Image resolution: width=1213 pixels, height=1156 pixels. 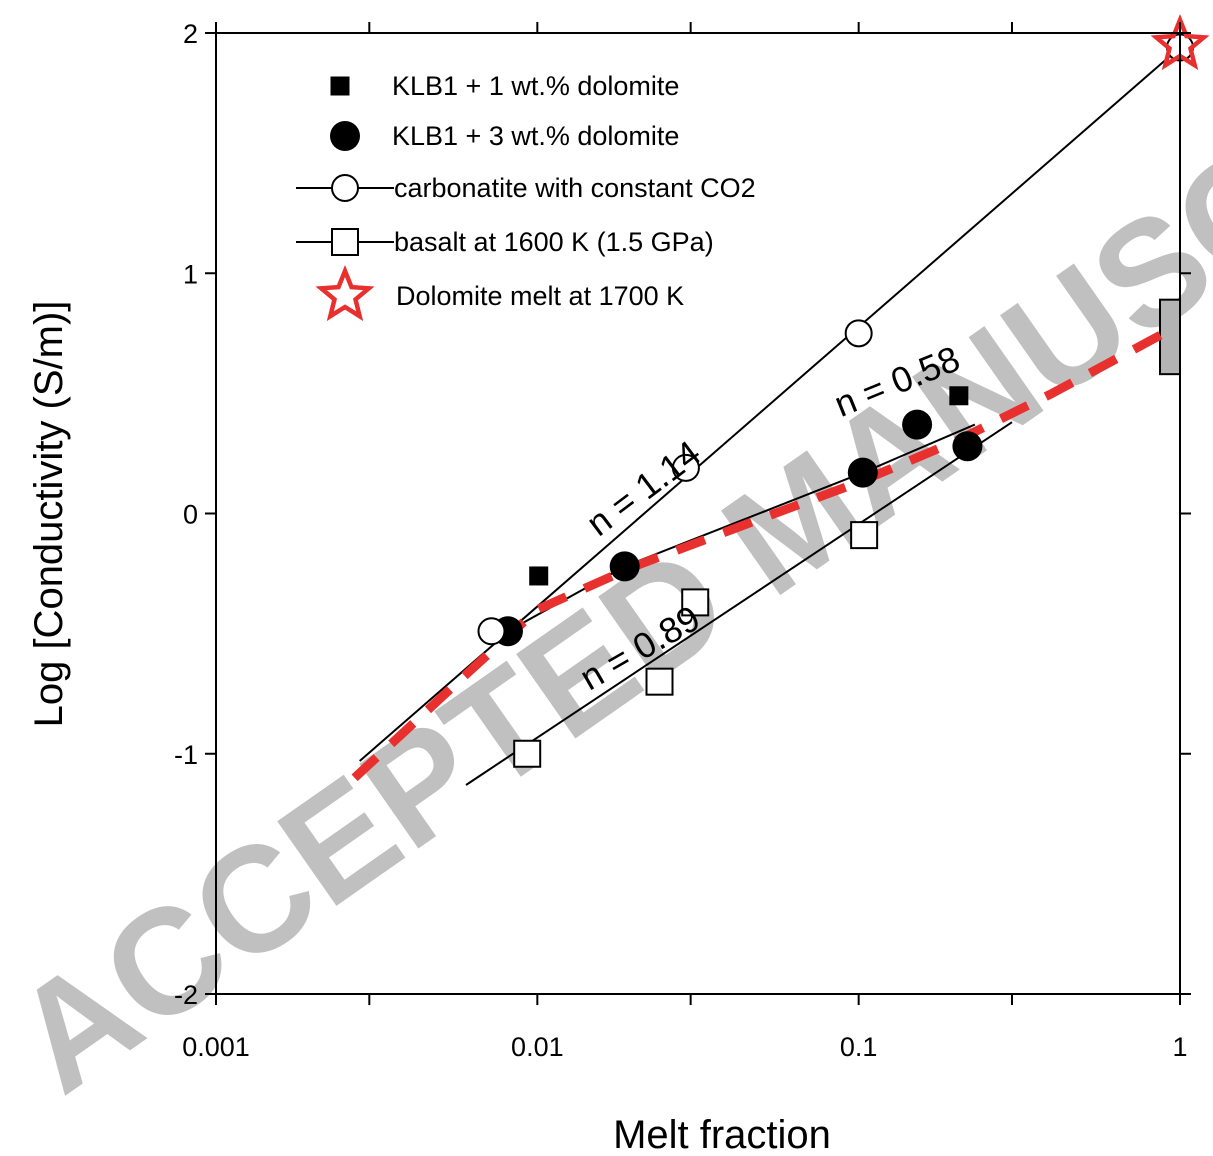 I want to click on range-bar, so click(x=1170, y=337).